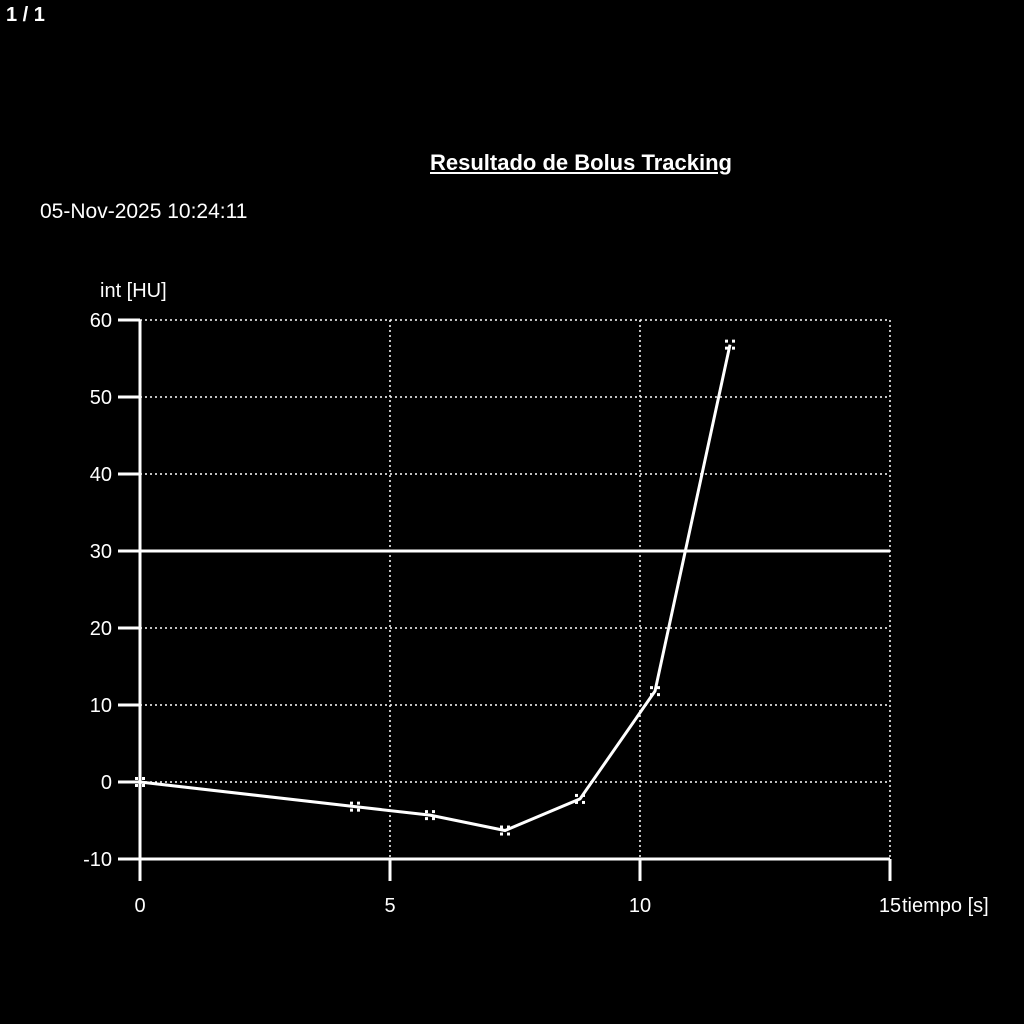 Image resolution: width=1024 pixels, height=1024 pixels. What do you see at coordinates (133, 291) in the screenshot?
I see `y-axis-label: int [HU]` at bounding box center [133, 291].